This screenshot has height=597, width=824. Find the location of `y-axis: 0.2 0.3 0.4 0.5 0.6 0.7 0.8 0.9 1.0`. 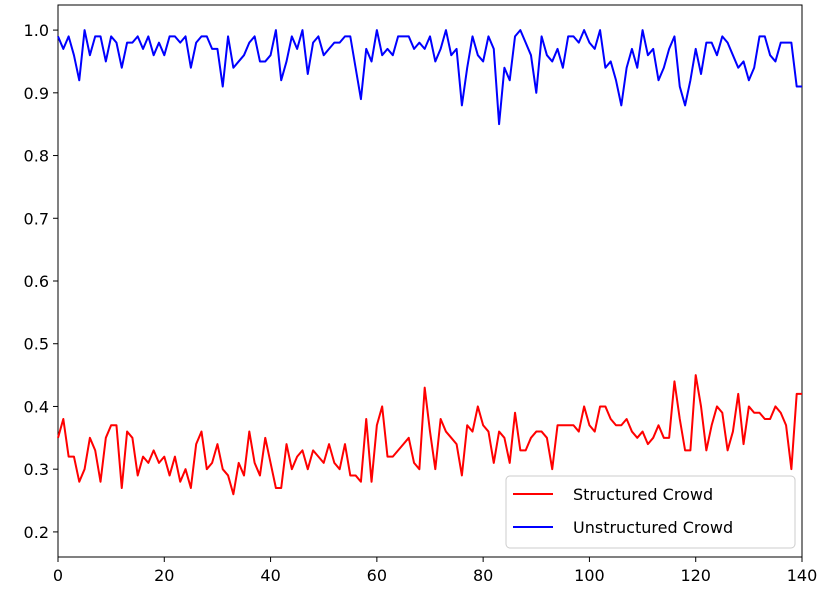

y-axis: 0.2 0.3 0.4 0.5 0.6 0.7 0.8 0.9 1.0 is located at coordinates (41, 281).